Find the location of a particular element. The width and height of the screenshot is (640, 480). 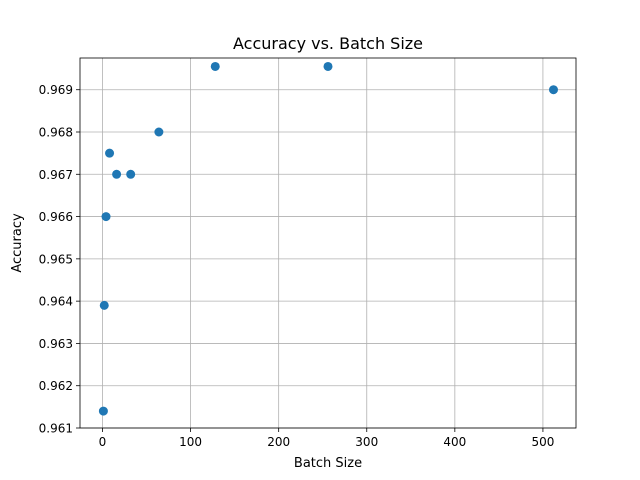

y-tick-label: 0.964 is located at coordinates (56, 302).